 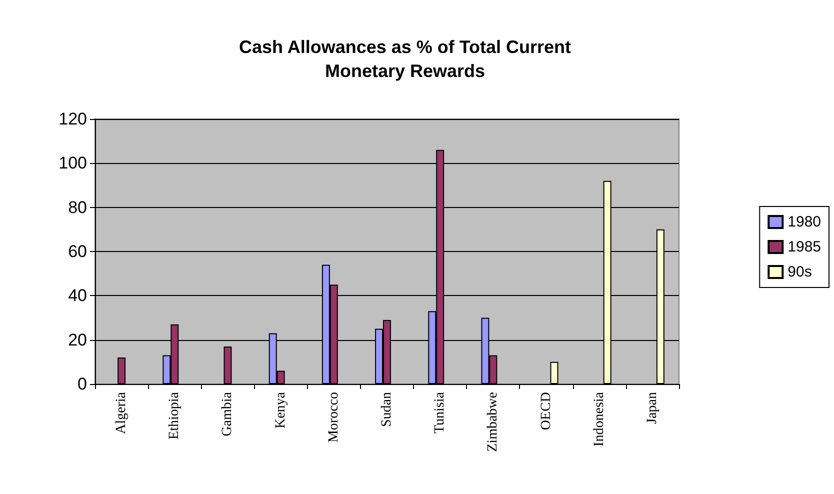 What do you see at coordinates (82, 384) in the screenshot?
I see `y-tick-label: 0` at bounding box center [82, 384].